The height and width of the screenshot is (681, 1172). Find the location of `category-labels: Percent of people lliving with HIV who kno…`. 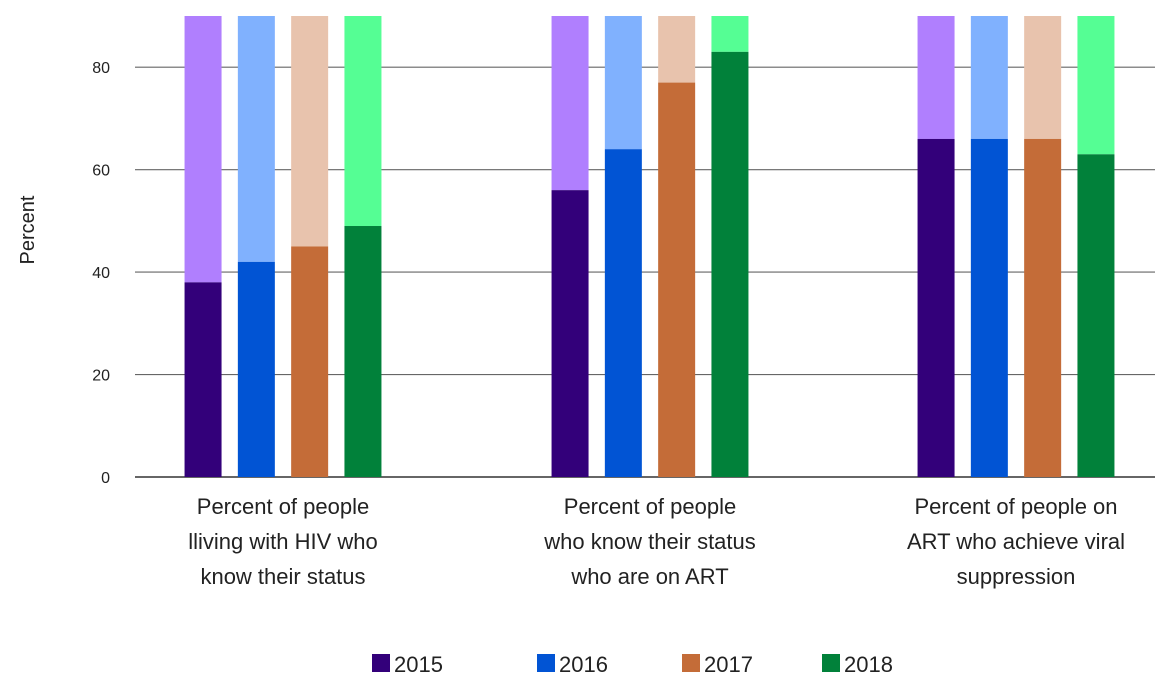

category-labels: Percent of people lliving with HIV who kno… is located at coordinates (656, 541).